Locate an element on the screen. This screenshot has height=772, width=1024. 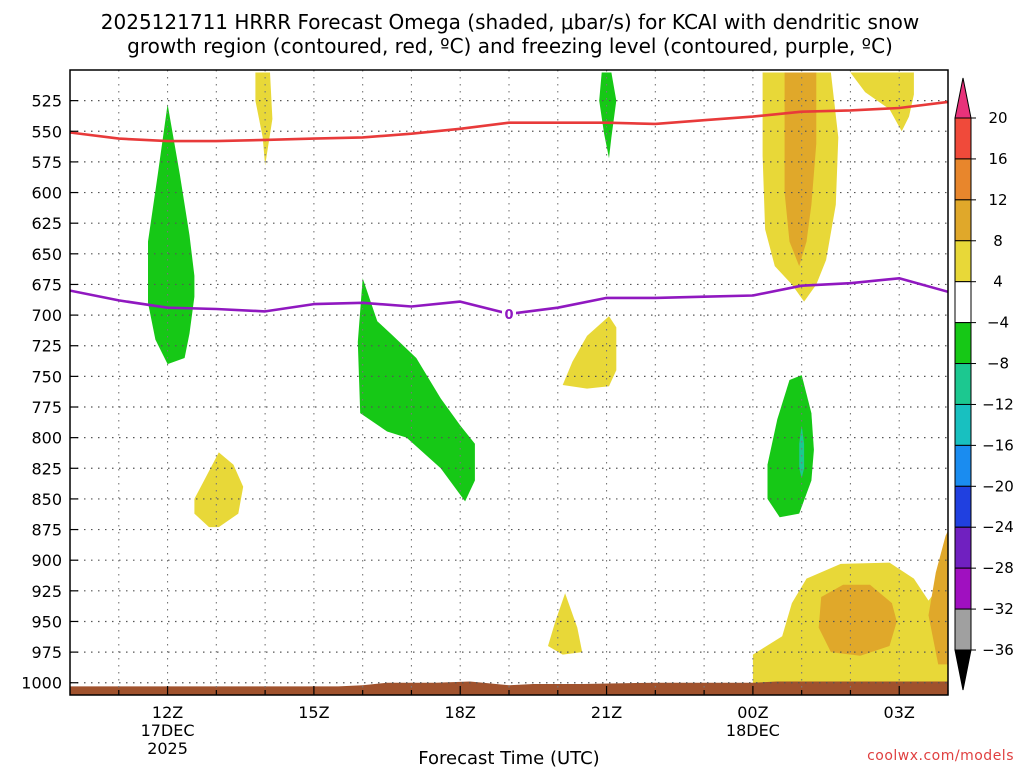
x-tick-year: 2025 is located at coordinates (167, 748).